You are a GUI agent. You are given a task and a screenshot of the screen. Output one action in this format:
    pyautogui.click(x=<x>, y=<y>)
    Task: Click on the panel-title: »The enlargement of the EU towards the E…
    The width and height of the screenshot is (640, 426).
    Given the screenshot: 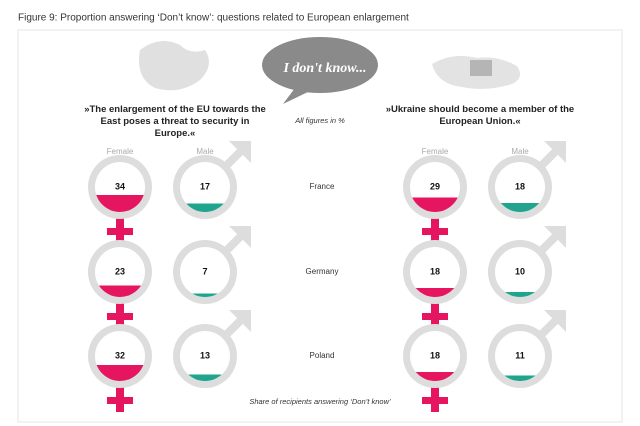 What is the action you would take?
    pyautogui.click(x=175, y=121)
    